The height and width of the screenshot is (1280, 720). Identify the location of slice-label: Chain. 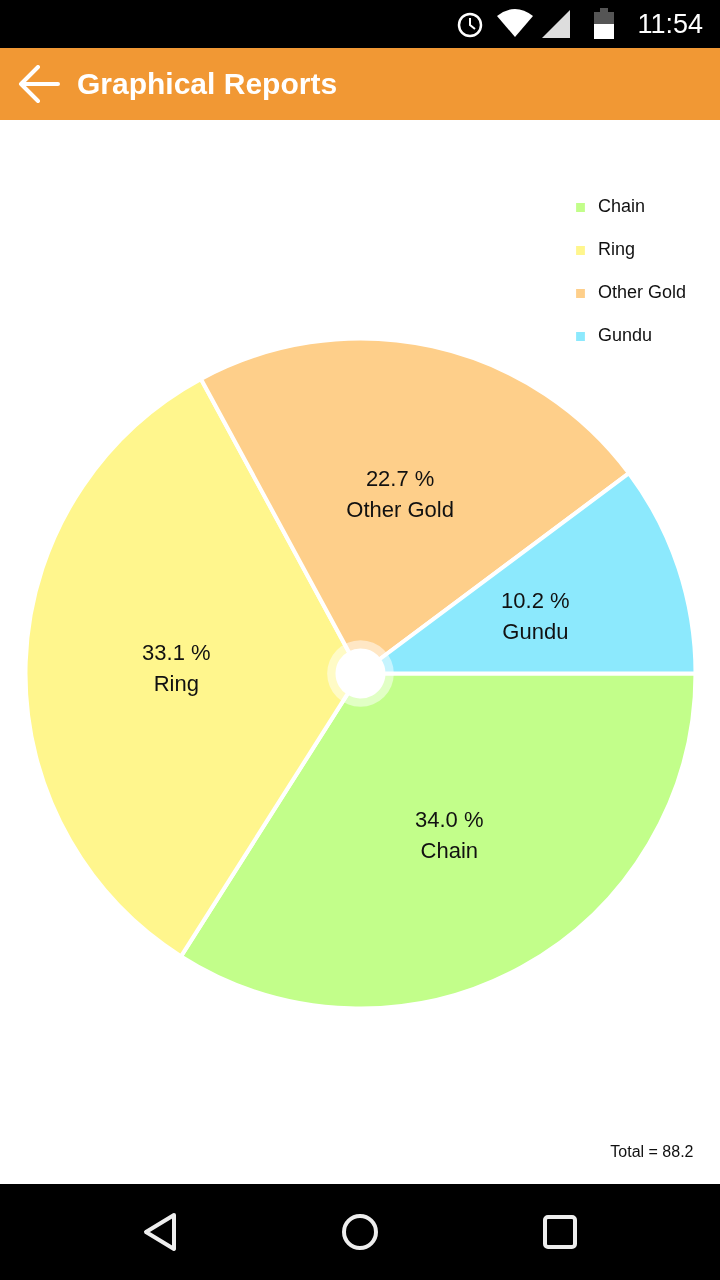
(449, 851).